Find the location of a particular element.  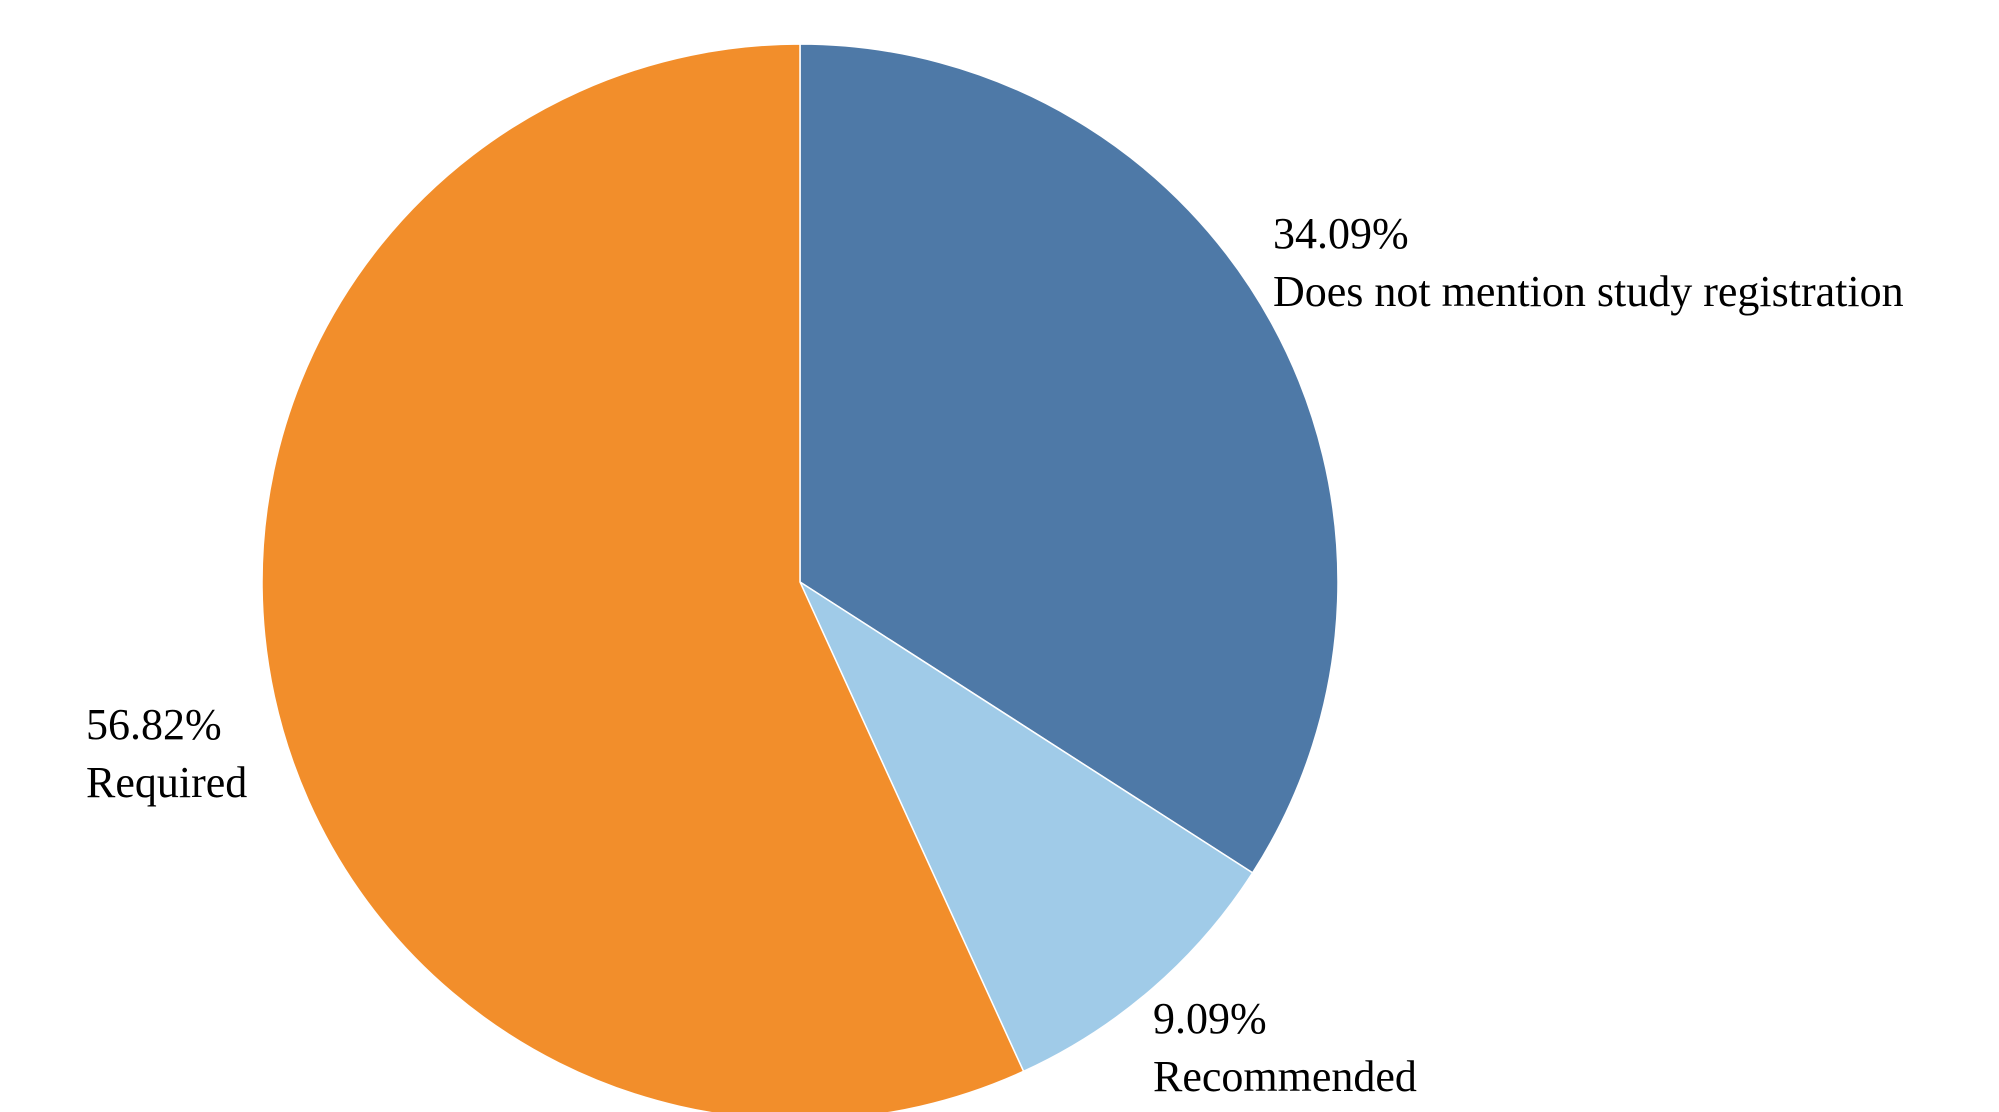

slice-percent: 34.09% is located at coordinates (1341, 233).